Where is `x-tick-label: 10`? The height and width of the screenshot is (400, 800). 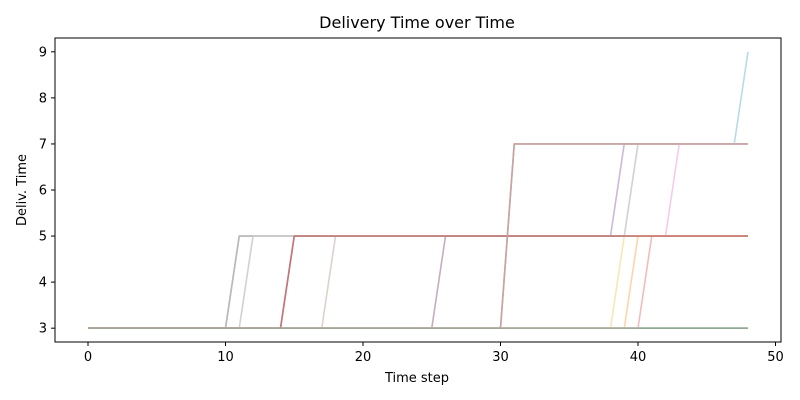 x-tick-label: 10 is located at coordinates (225, 357).